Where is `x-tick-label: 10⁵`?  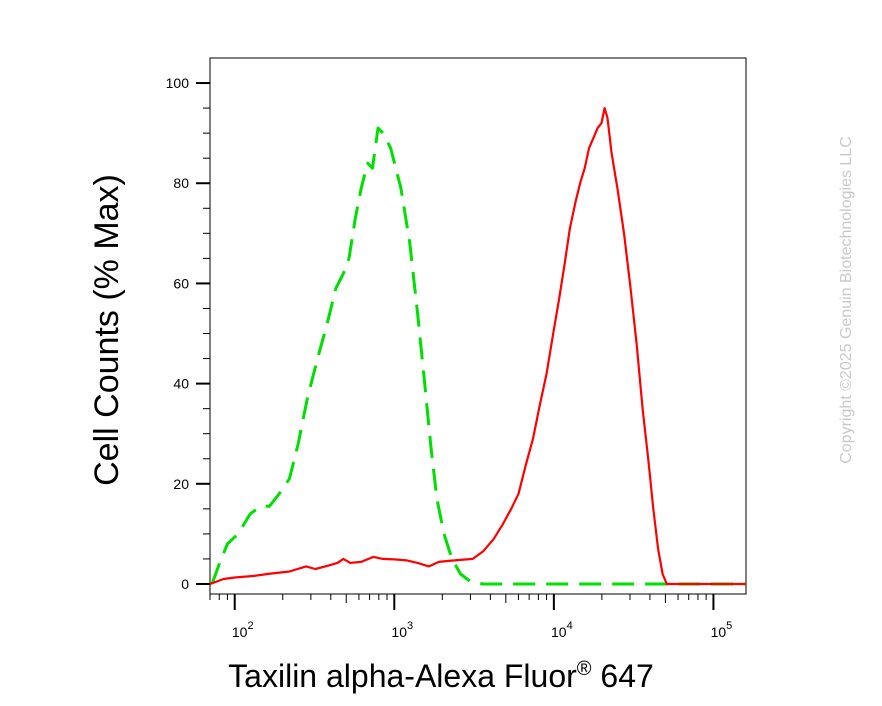
x-tick-label: 10⁵ is located at coordinates (722, 630).